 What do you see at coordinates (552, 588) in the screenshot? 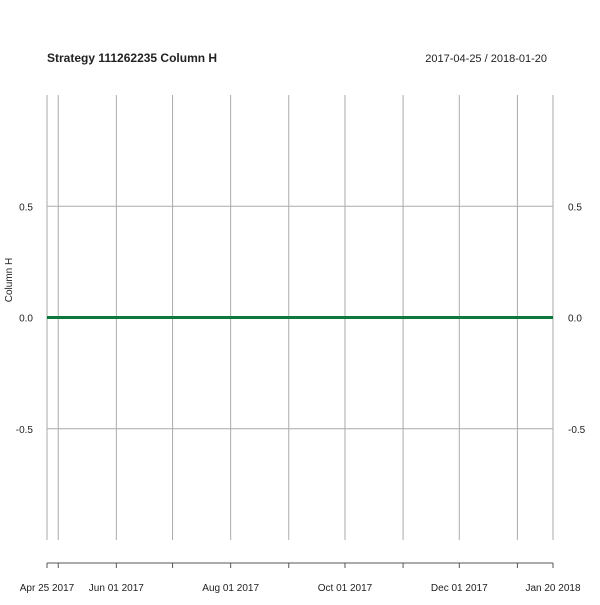
I see `x-tick-label: Jan 20 2018` at bounding box center [552, 588].